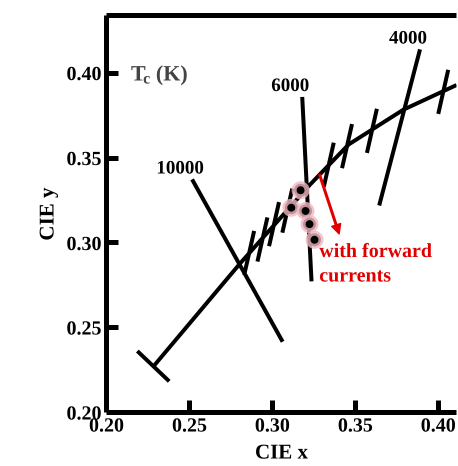 This screenshot has width=458, height=466. Describe the element at coordinates (355, 425) in the screenshot. I see `x-tick-label: 0.35` at that location.